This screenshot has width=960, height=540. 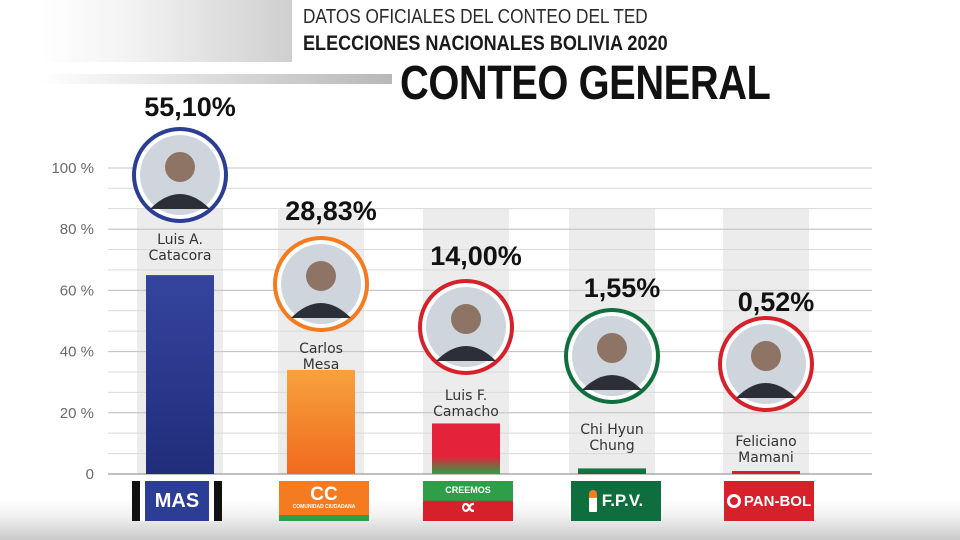 What do you see at coordinates (77, 352) in the screenshot?
I see `y-tick-label: 40 %` at bounding box center [77, 352].